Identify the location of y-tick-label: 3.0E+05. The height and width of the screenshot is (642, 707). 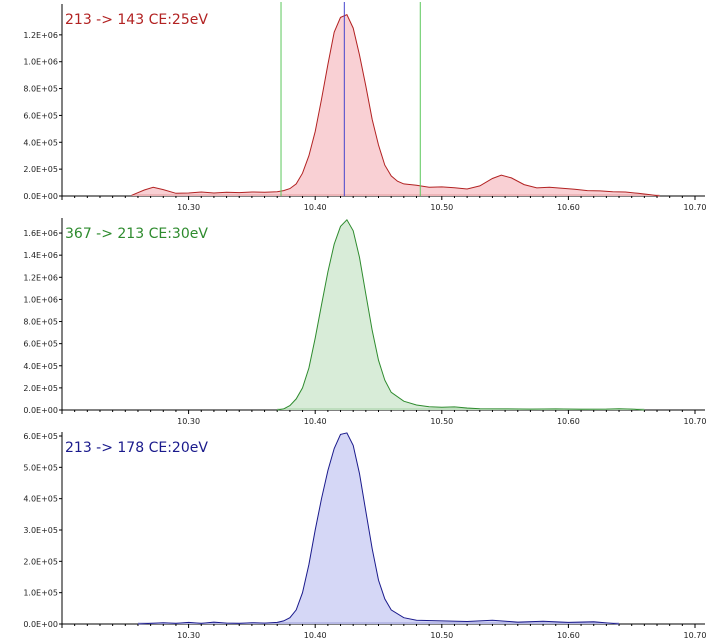
(40, 530).